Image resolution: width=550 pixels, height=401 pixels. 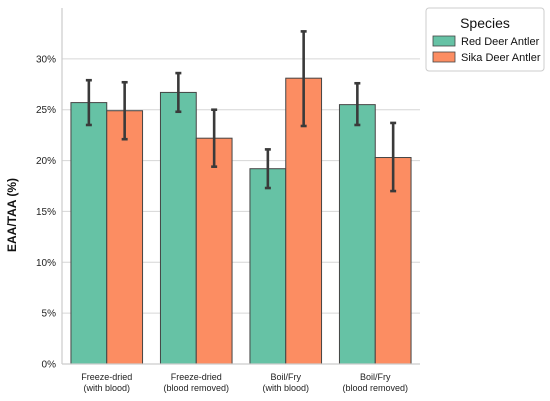 I want to click on x-tick-label: Freeze-dried (blood removed), so click(x=196, y=382).